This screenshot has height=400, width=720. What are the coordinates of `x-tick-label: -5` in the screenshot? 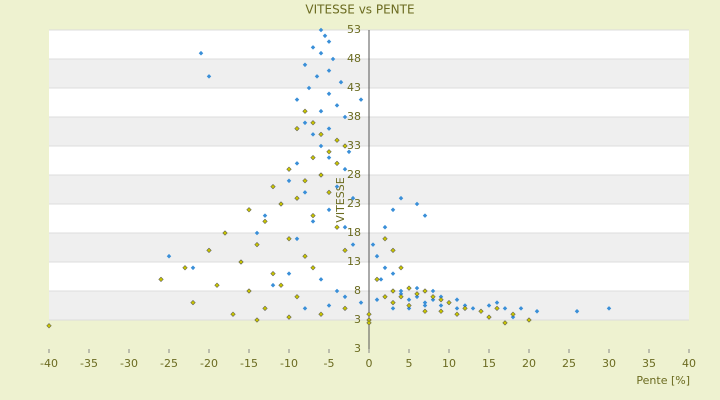 It's located at (329, 363).